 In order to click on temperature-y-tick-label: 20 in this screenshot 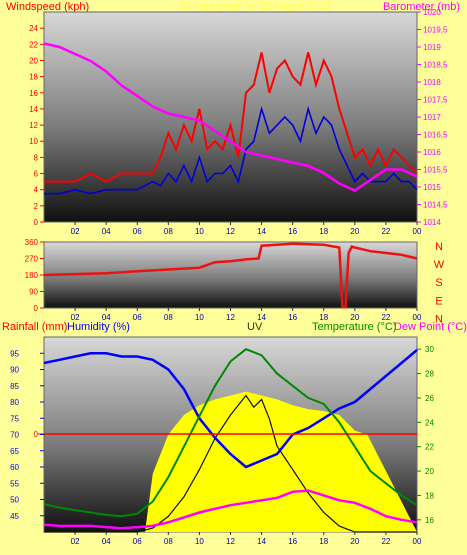, I will do `click(429, 471)`.